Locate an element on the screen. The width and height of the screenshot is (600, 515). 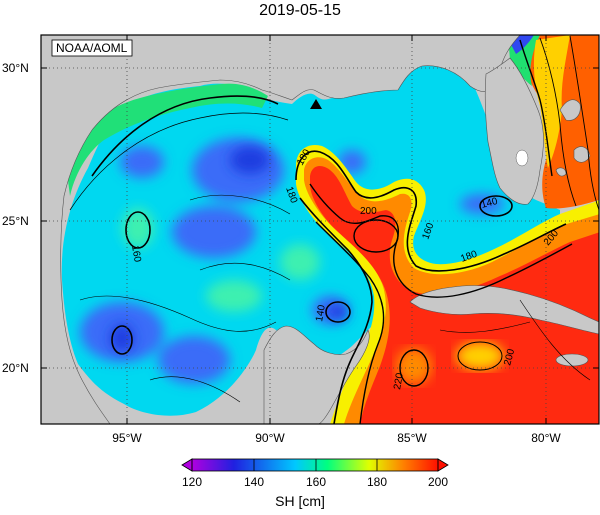
colorbar-unit-label: SH [cm] is located at coordinates (300, 501).